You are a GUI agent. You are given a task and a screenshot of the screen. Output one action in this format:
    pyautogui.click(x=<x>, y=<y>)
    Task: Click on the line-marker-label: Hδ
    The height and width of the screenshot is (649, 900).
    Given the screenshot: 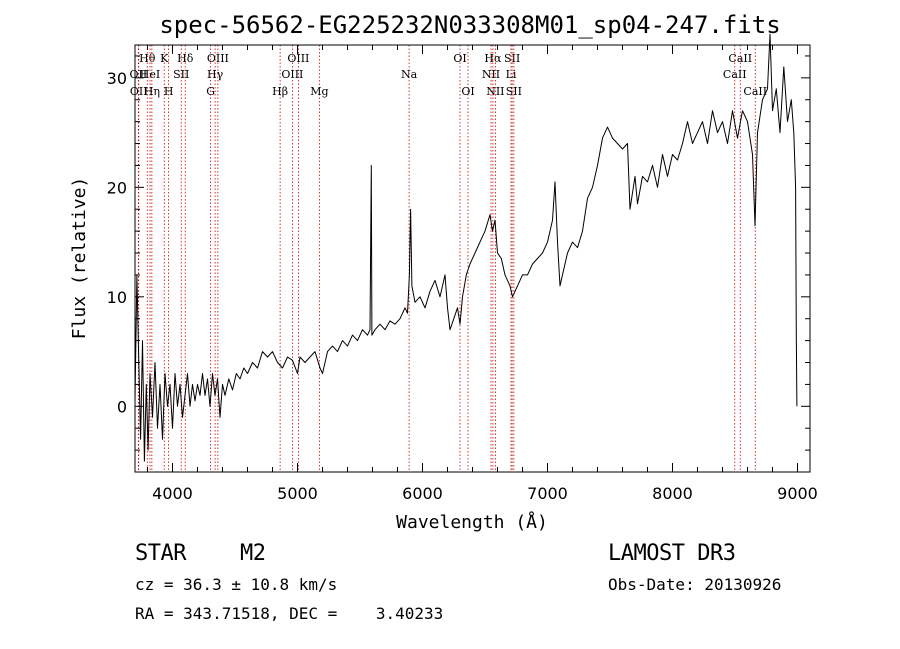 What is the action you would take?
    pyautogui.click(x=185, y=58)
    